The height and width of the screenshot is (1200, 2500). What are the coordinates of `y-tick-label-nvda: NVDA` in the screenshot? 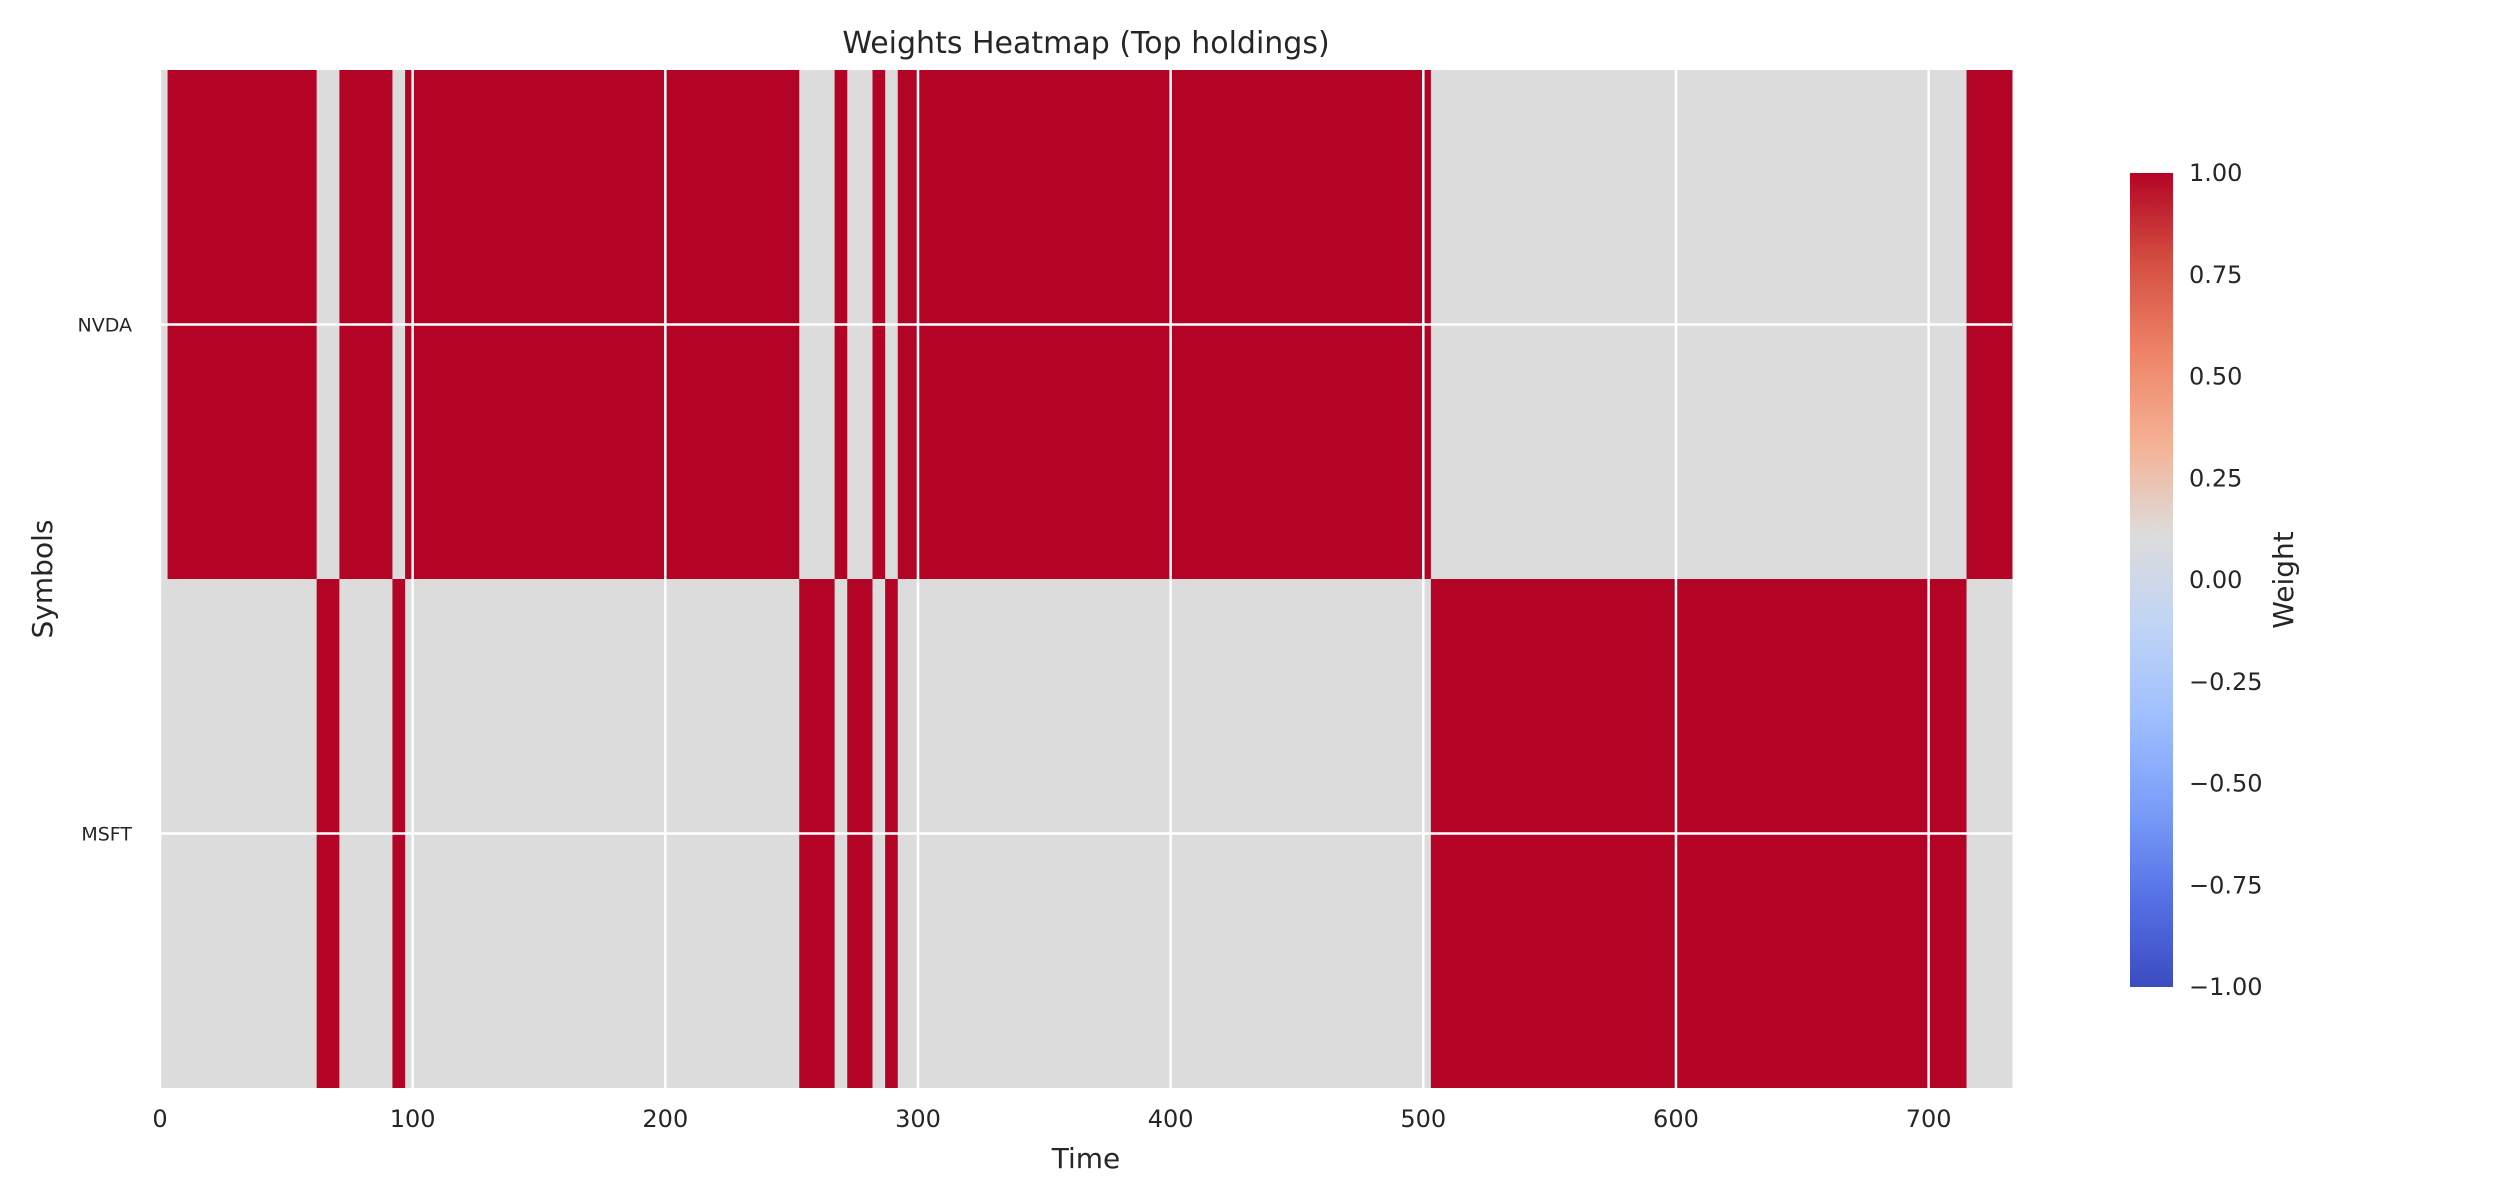 It's located at (104, 326).